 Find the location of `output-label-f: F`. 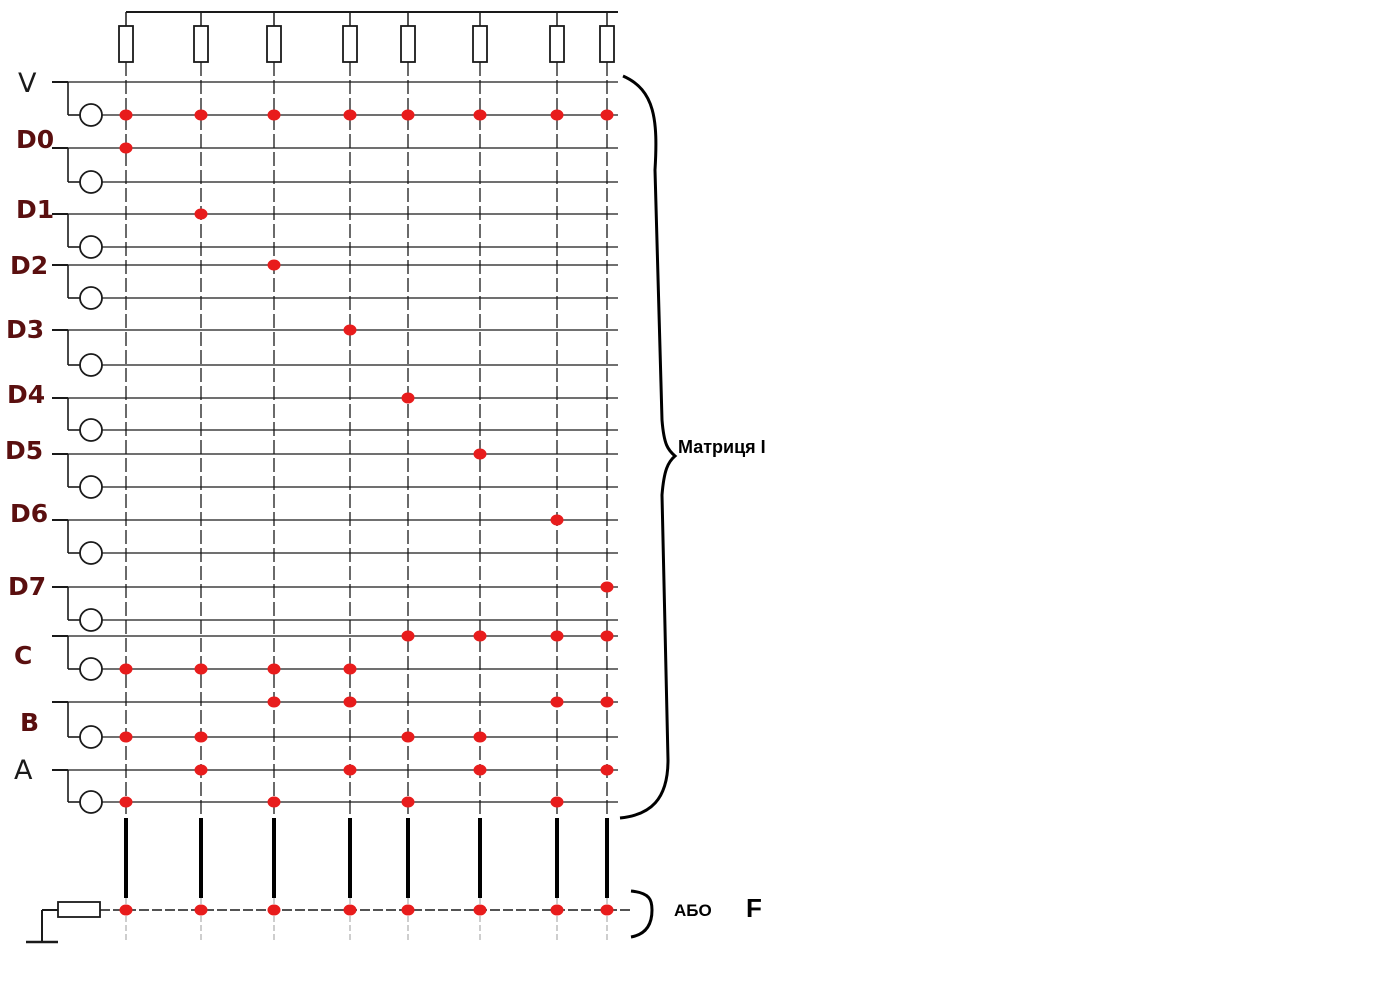

output-label-f: F is located at coordinates (754, 908).